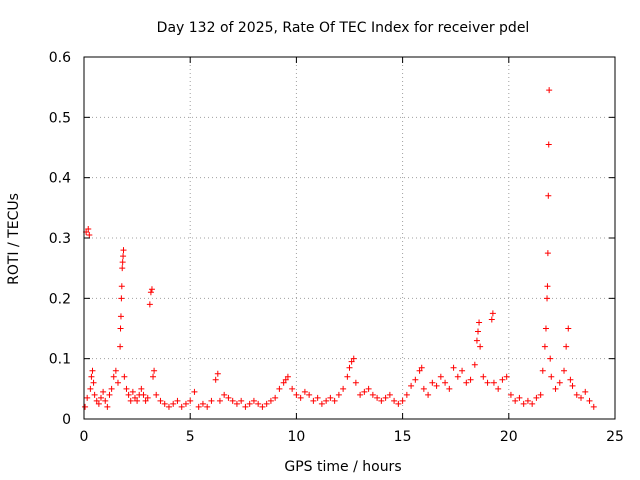 This screenshot has height=480, width=640. I want to click on y-tick-label: 0.2, so click(60, 299).